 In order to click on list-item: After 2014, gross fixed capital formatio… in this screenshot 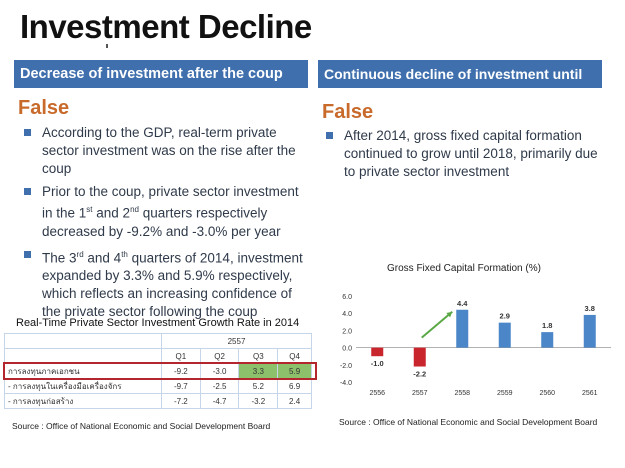, I will do `click(467, 154)`.